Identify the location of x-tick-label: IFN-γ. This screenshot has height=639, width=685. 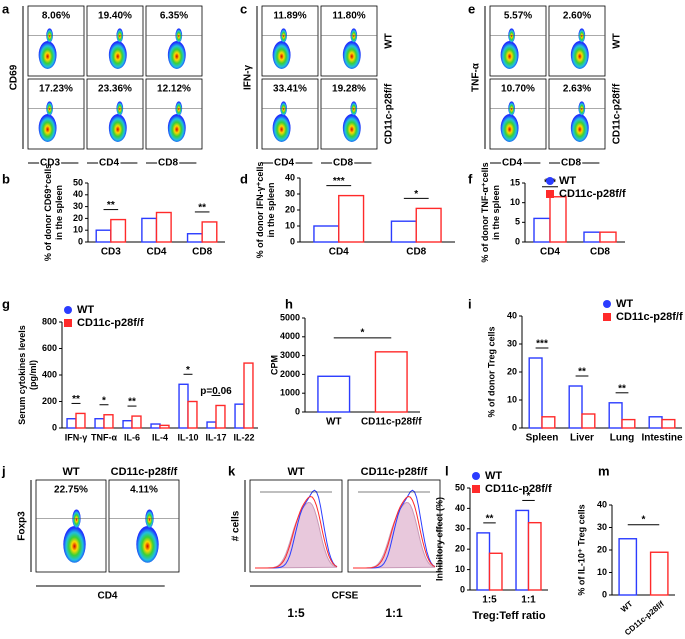
(76, 437).